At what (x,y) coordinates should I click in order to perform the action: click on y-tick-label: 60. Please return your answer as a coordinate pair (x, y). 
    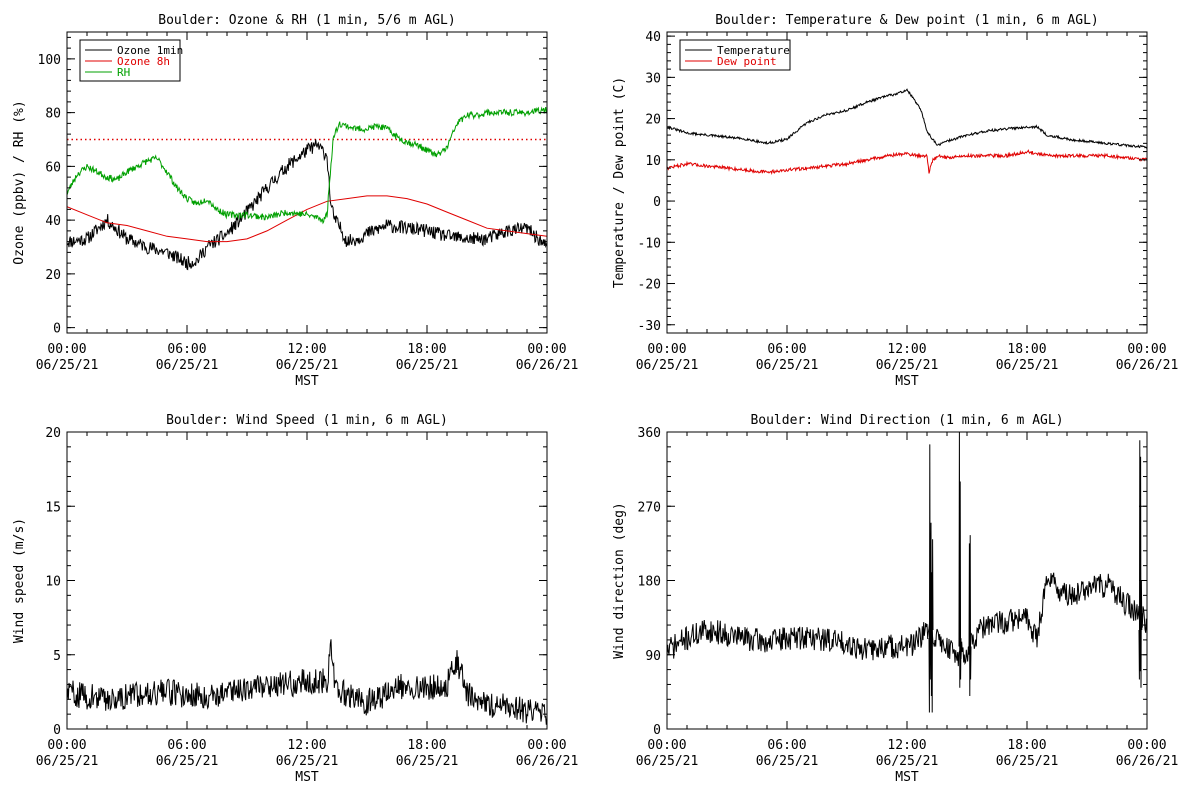
    Looking at the image, I should click on (53, 167).